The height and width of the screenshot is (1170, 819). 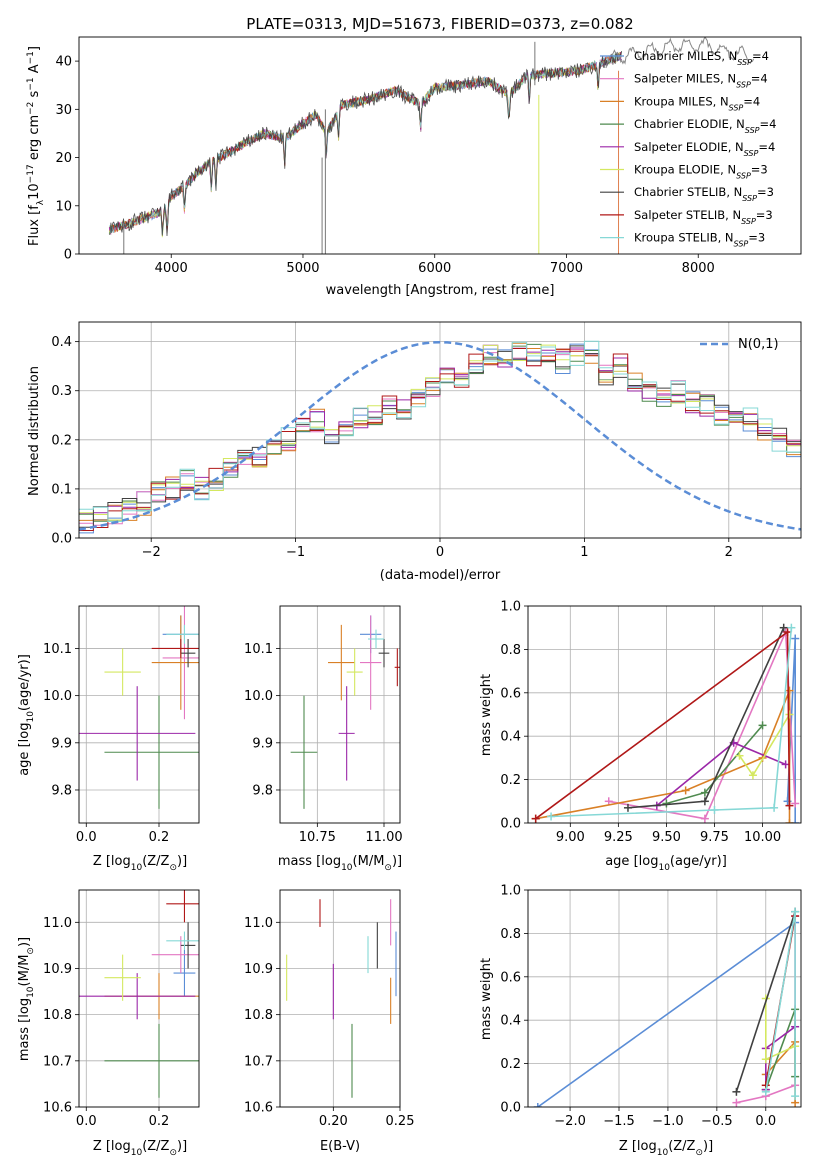 What do you see at coordinates (704, 194) in the screenshot?
I see `legend-entry: Chabrier STELIB, NSSP=3` at bounding box center [704, 194].